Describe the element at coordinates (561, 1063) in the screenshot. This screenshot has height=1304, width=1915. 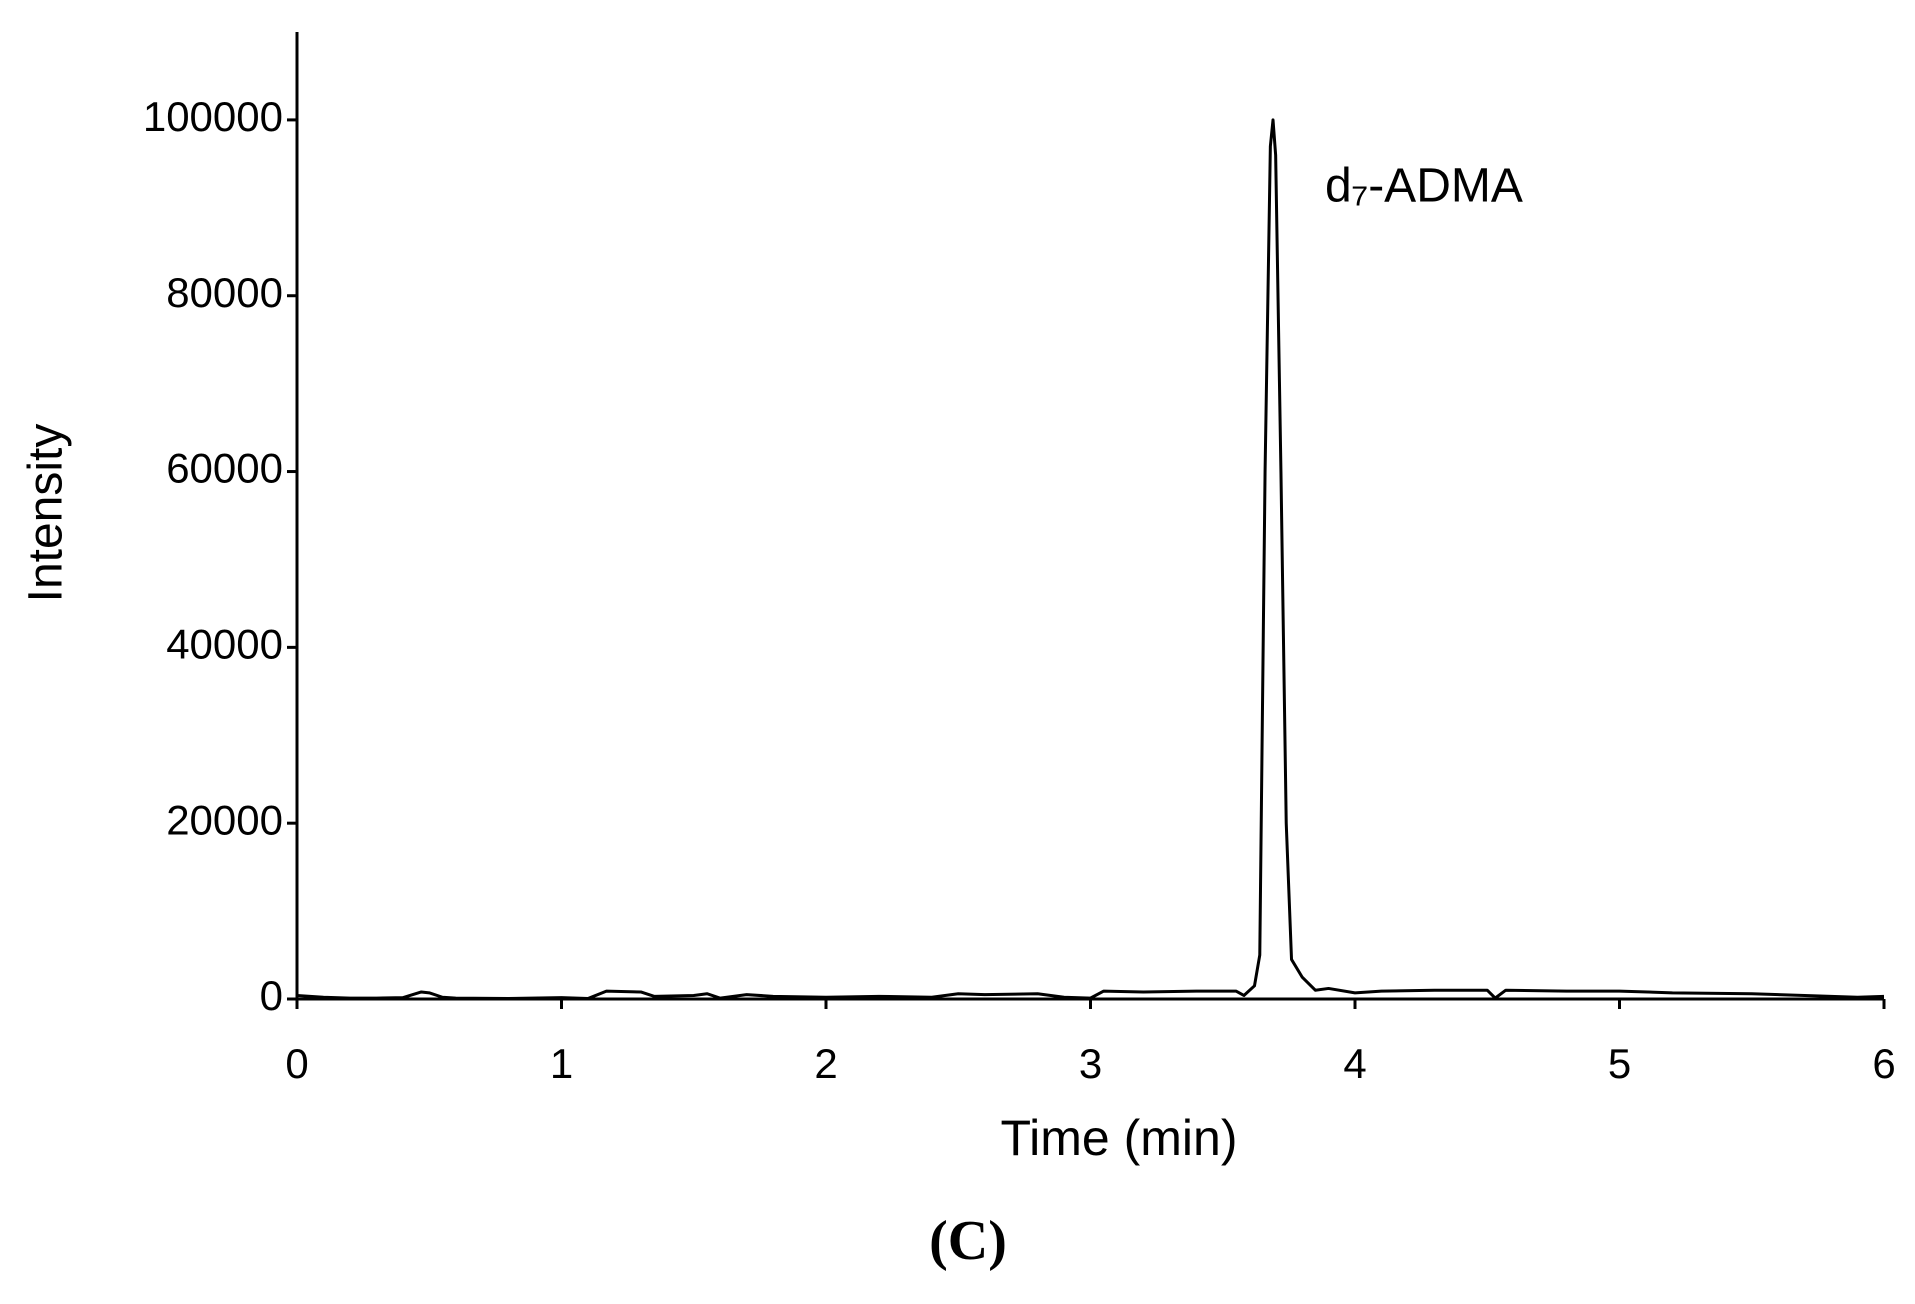
I see `x-tick-label: 1` at that location.